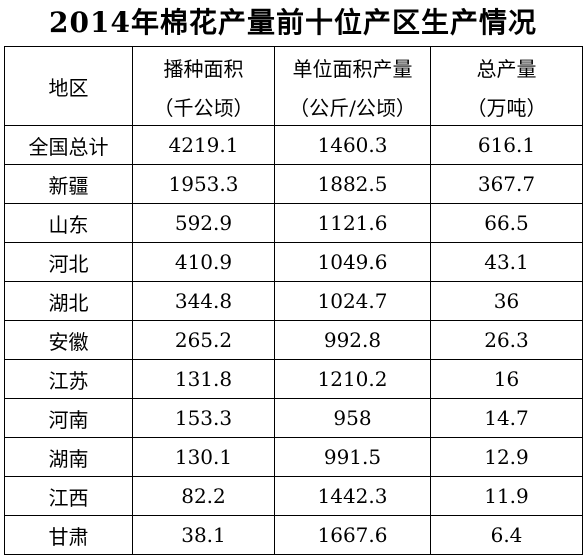 The height and width of the screenshot is (555, 586). Describe the element at coordinates (68, 262) in the screenshot. I see `cell-region: 河北` at that location.